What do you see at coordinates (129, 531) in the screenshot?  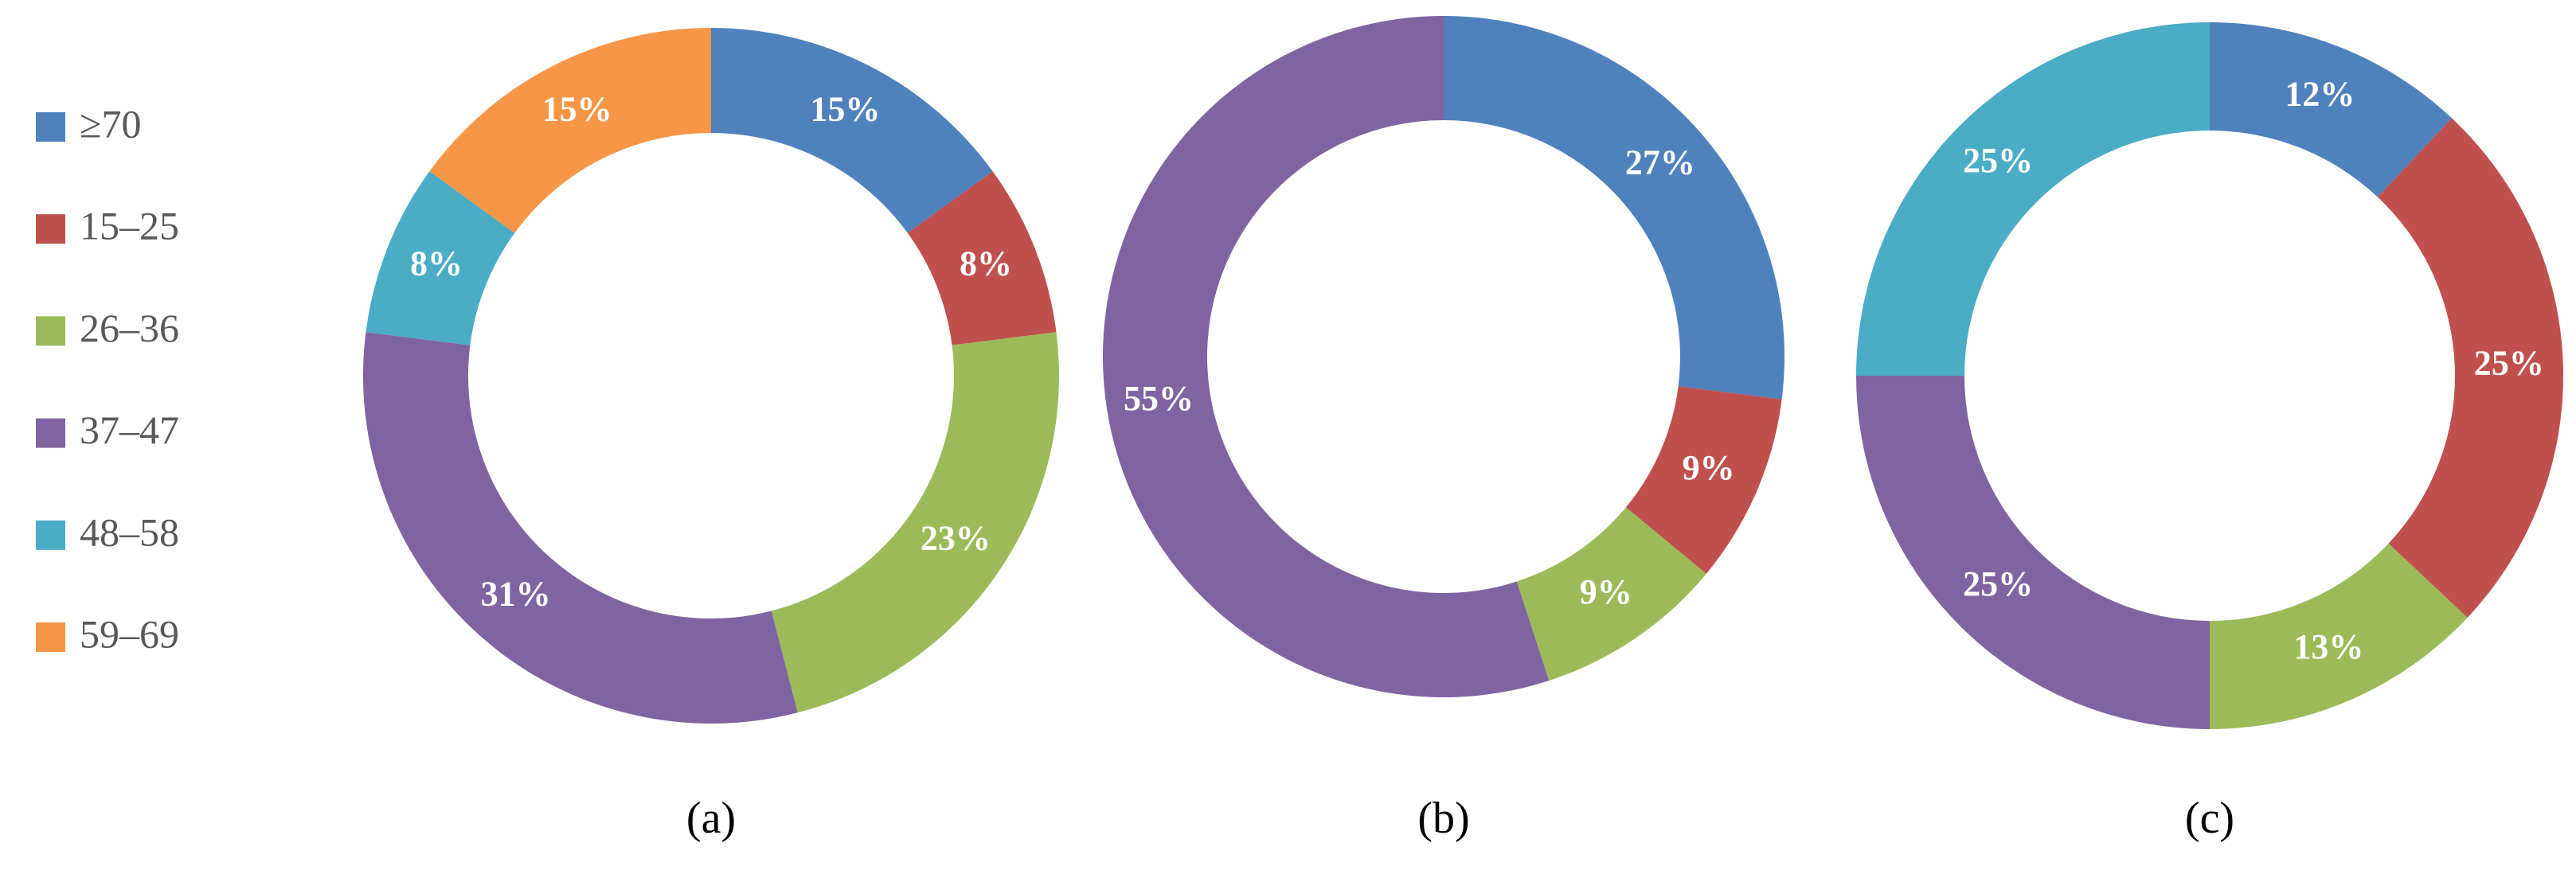 I see `legend-label: 48–58` at bounding box center [129, 531].